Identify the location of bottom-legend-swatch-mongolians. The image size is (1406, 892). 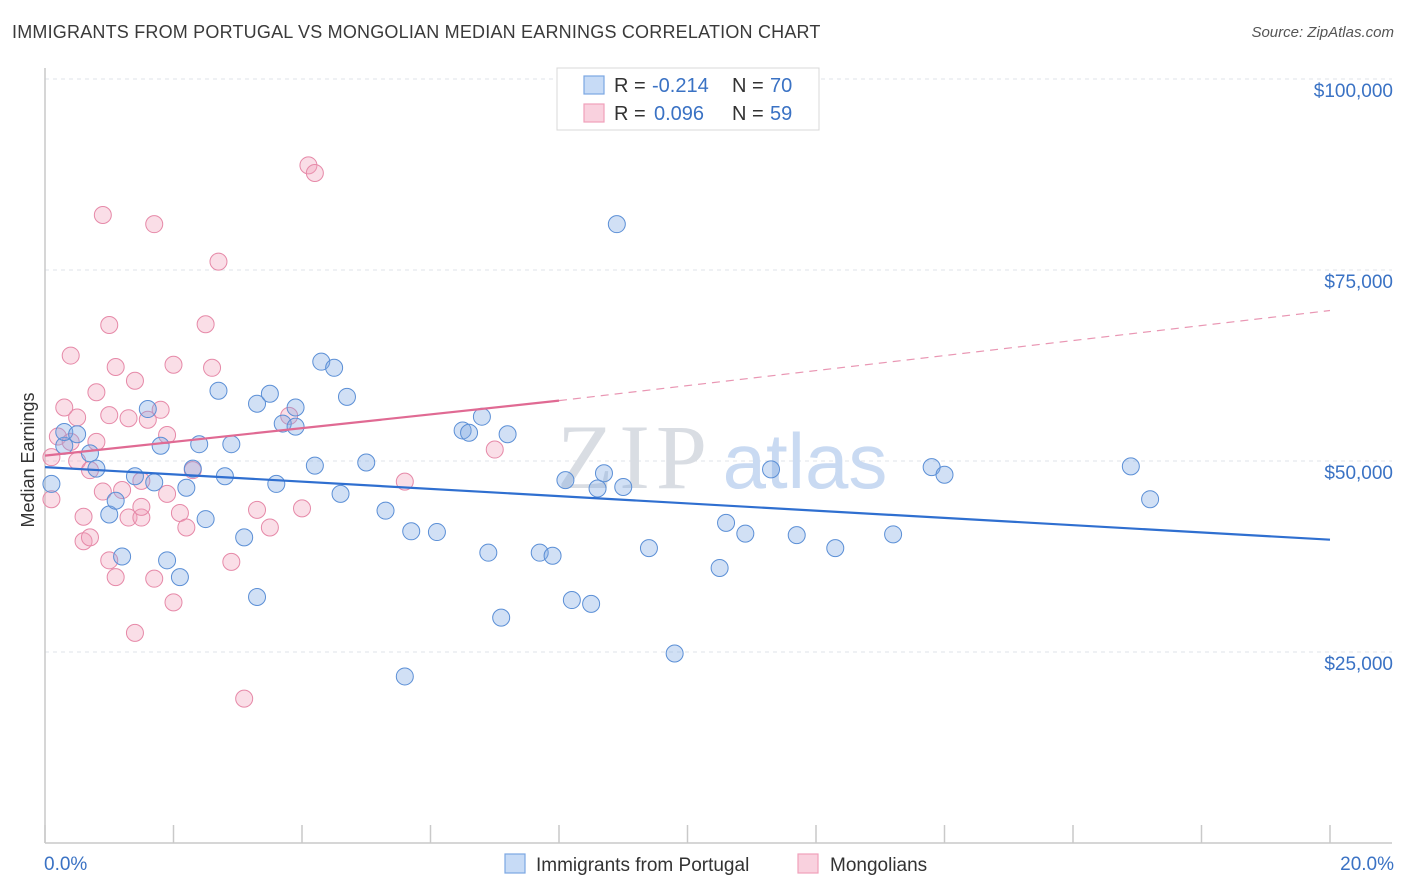
(808, 863).